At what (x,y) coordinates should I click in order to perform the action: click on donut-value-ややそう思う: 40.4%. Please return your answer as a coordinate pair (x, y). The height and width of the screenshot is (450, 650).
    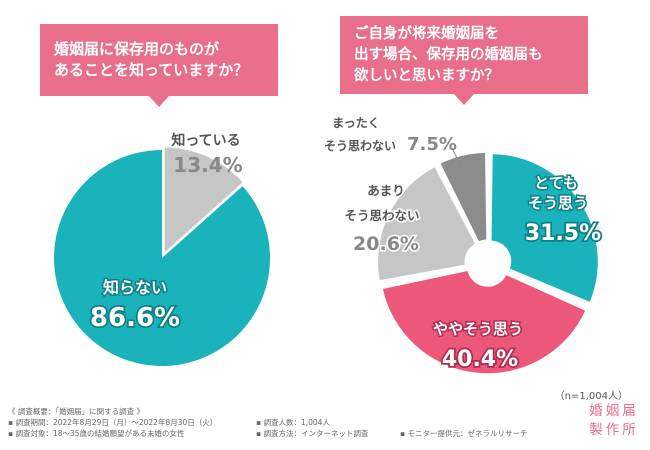
    Looking at the image, I should click on (480, 359).